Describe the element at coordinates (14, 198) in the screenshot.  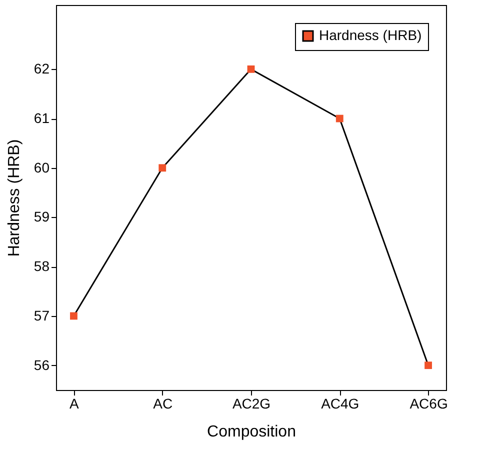
I see `y-axis-title: Hardness (HRB)` at that location.